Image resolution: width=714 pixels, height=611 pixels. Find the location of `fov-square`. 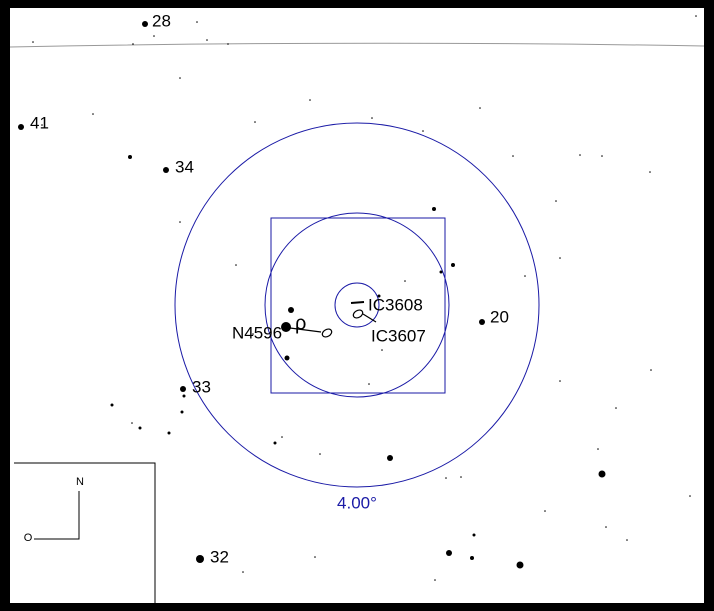

fov-square is located at coordinates (358, 305).